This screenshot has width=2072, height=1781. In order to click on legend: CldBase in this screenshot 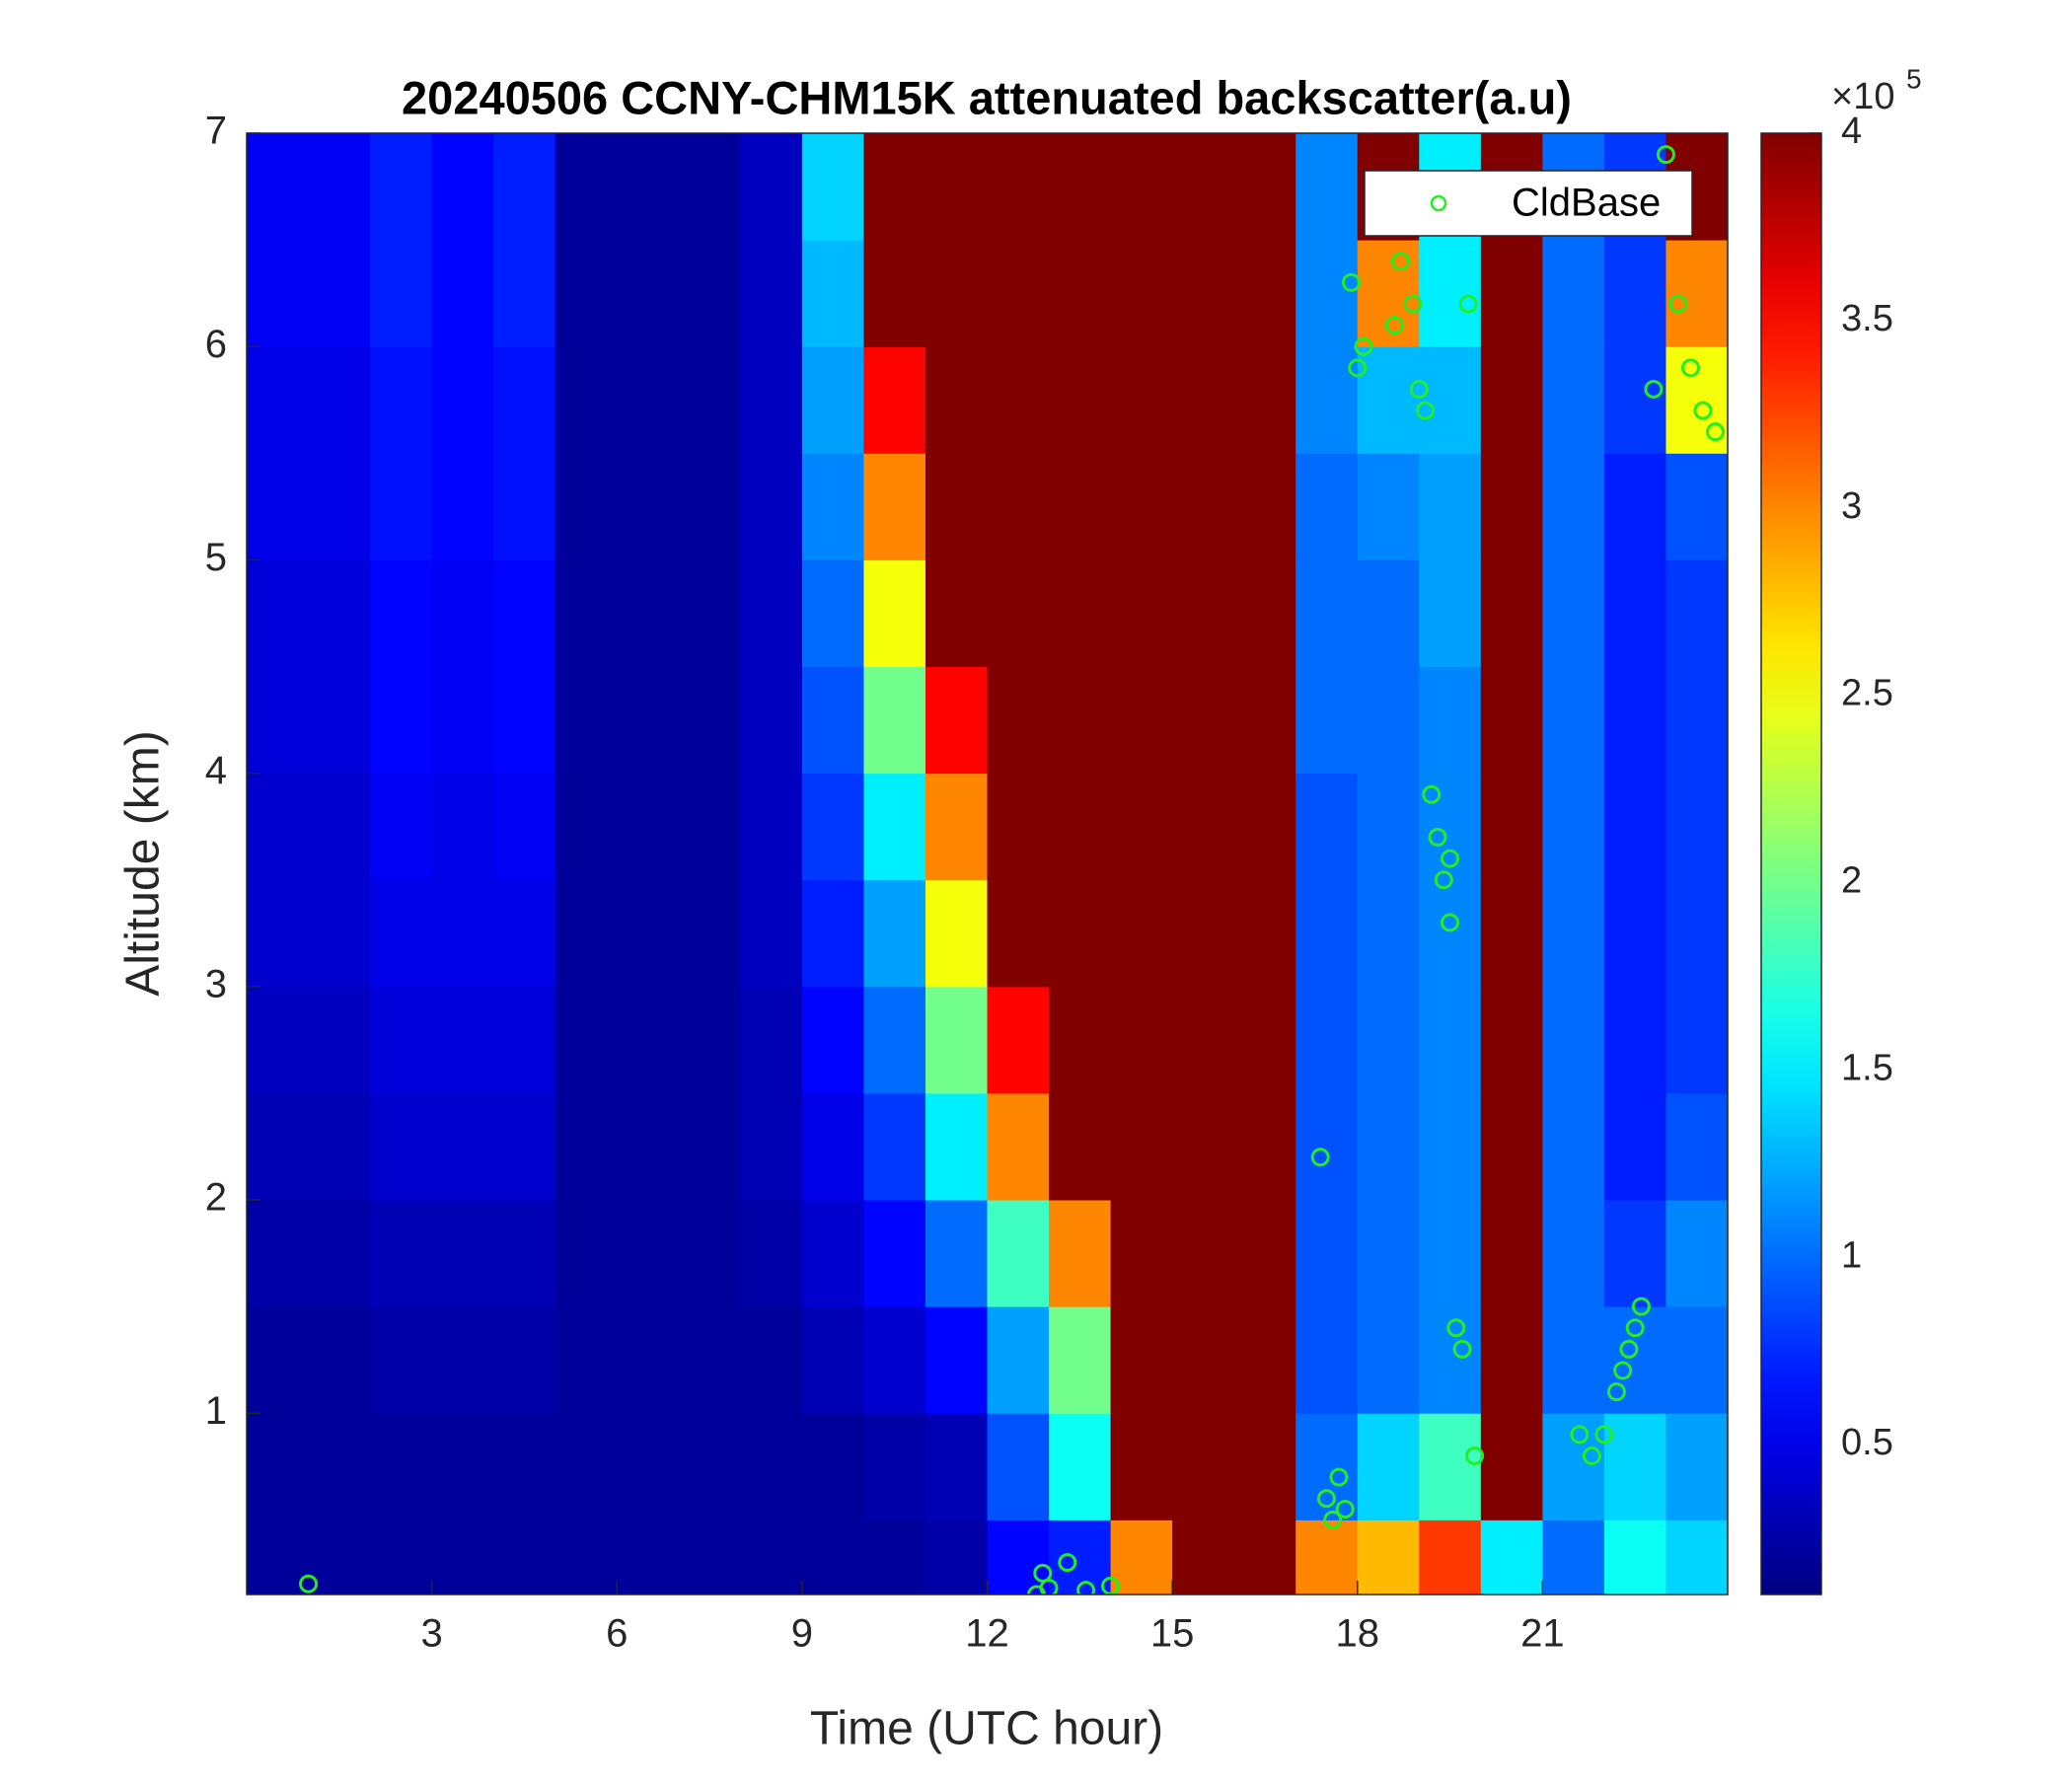, I will do `click(1529, 204)`.